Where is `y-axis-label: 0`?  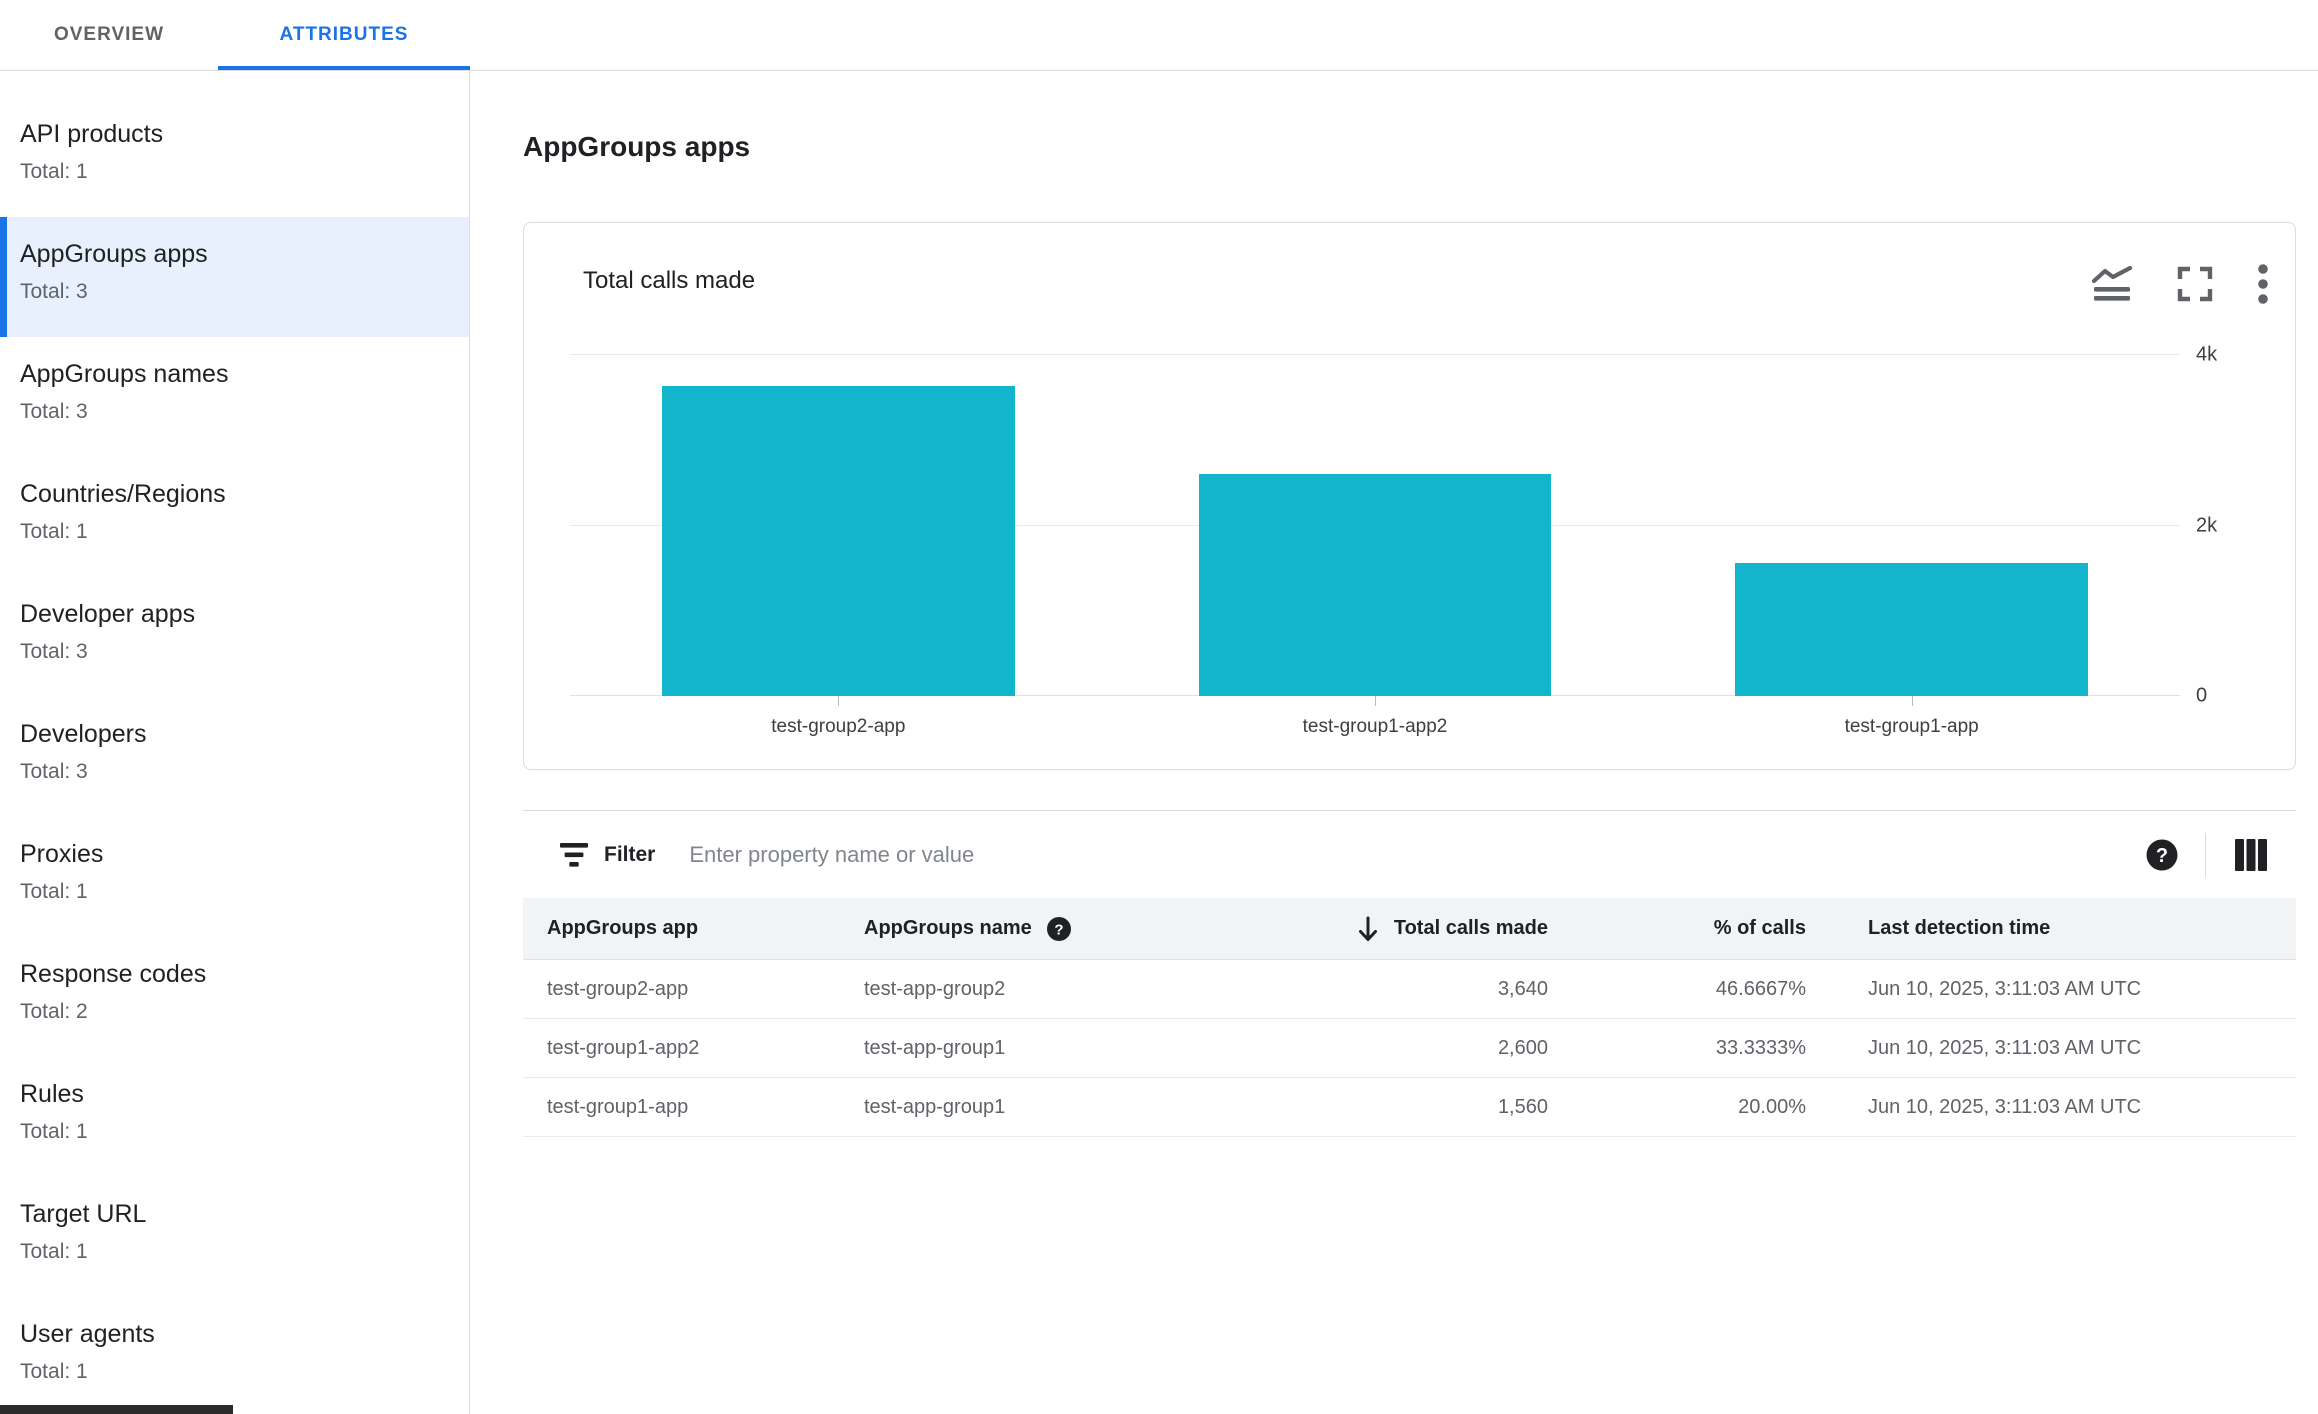
y-axis-label: 0 is located at coordinates (2202, 695).